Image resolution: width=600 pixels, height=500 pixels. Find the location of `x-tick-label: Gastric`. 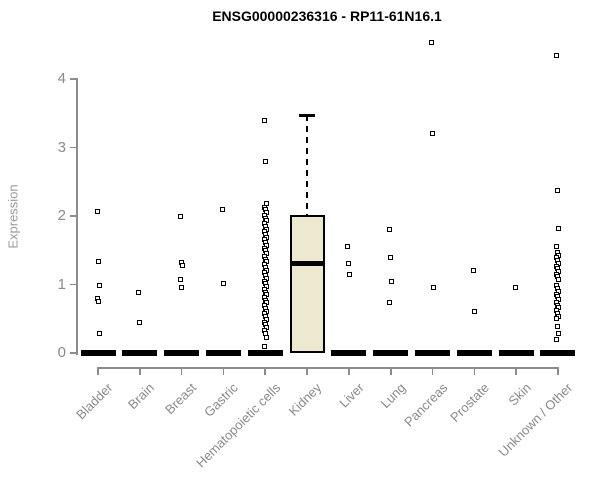

x-tick-label: Gastric is located at coordinates (221, 400).